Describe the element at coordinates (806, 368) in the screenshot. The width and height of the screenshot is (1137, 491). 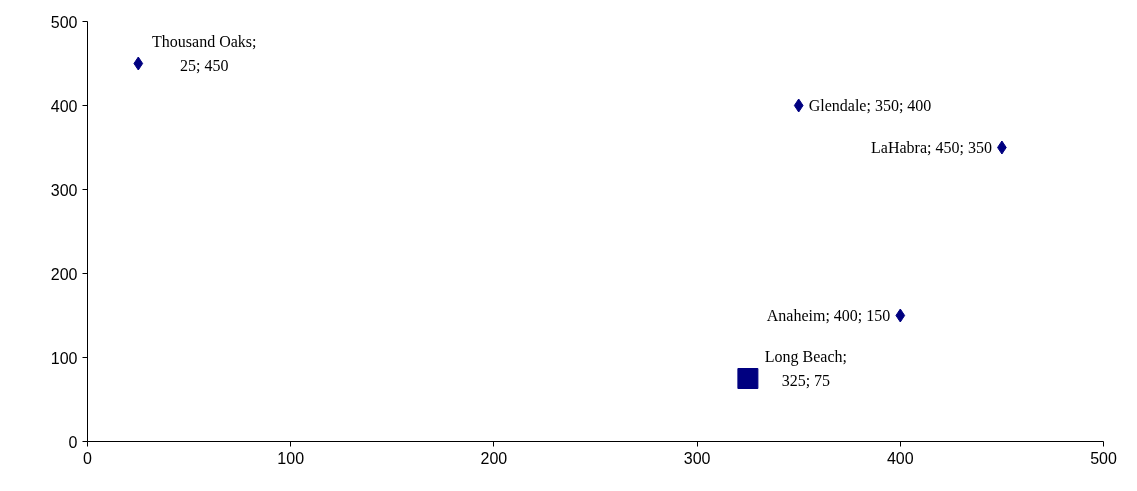
I see `data-label: Long Beach; 325; 75` at that location.